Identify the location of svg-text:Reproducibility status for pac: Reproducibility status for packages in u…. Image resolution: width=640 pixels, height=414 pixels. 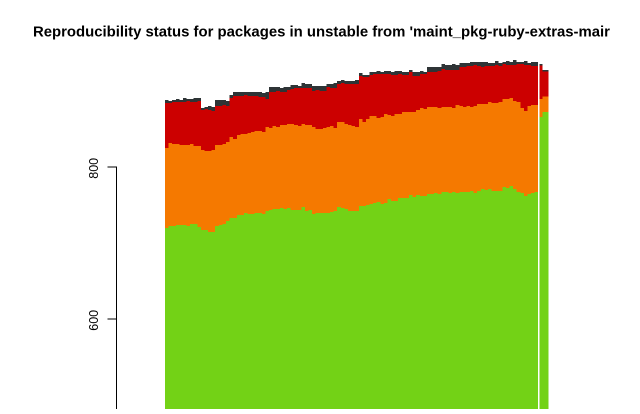
(321, 33).